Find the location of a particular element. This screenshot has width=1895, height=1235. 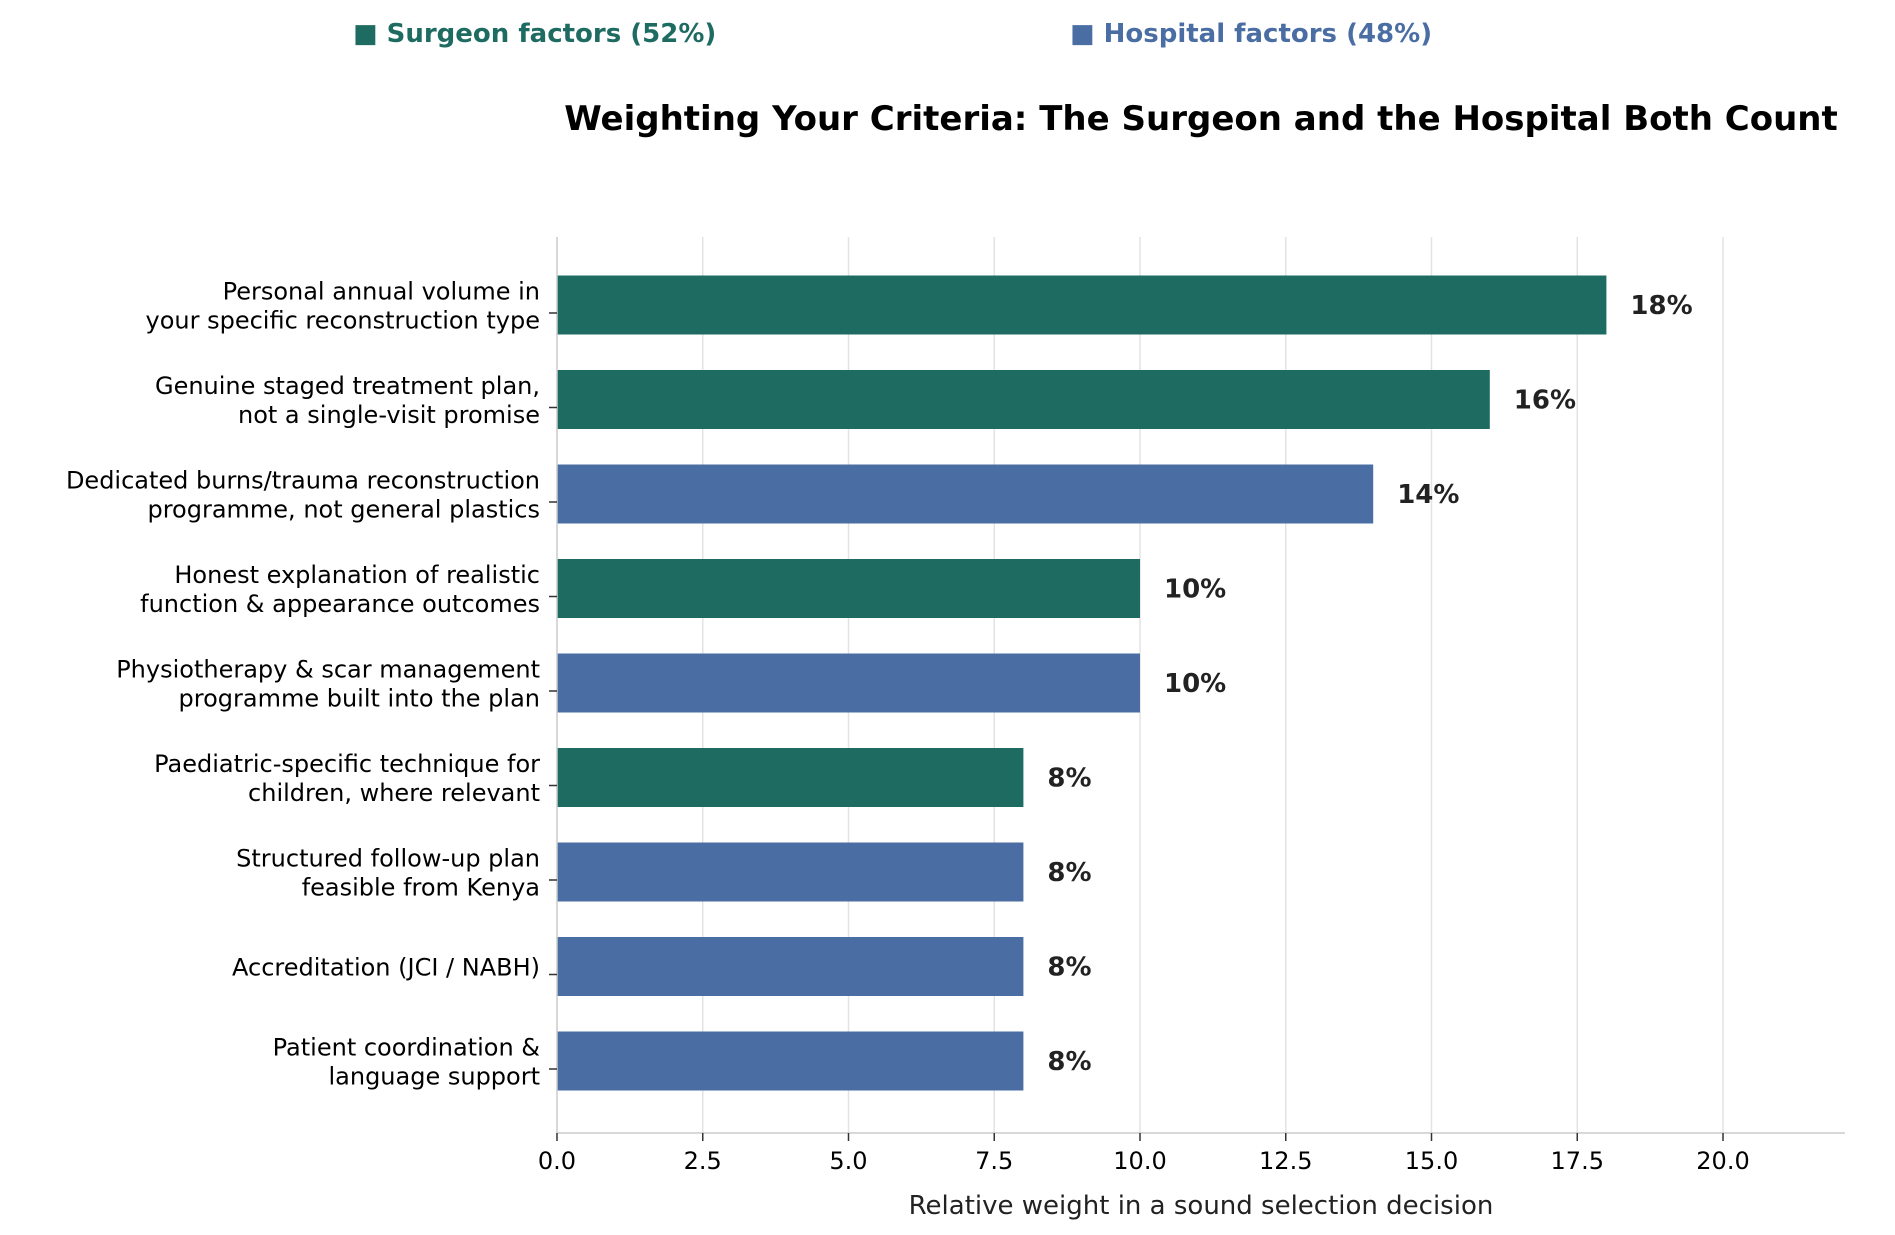

x-tick-label: 7.5 is located at coordinates (994, 1161).